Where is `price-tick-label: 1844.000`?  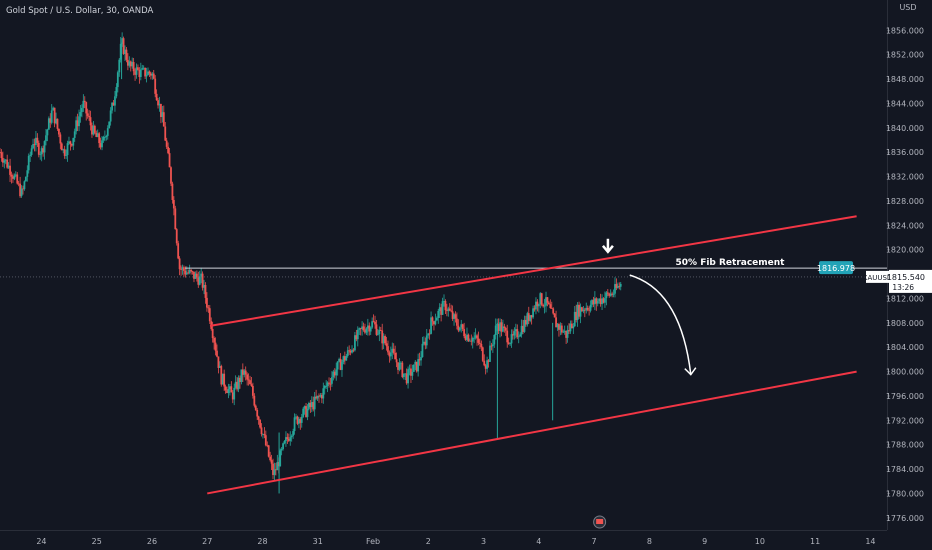
price-tick-label: 1844.000 is located at coordinates (905, 103).